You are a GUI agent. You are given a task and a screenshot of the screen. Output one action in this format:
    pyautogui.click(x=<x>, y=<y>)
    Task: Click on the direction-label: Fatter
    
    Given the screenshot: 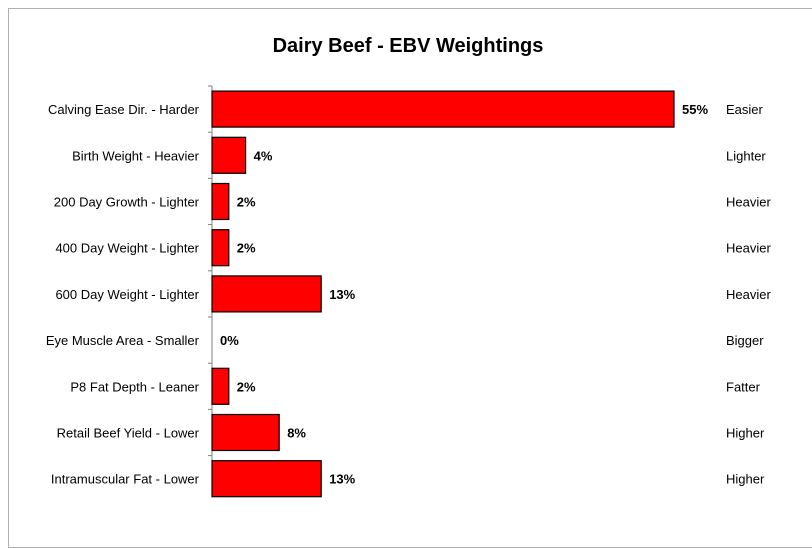 What is the action you would take?
    pyautogui.click(x=743, y=386)
    